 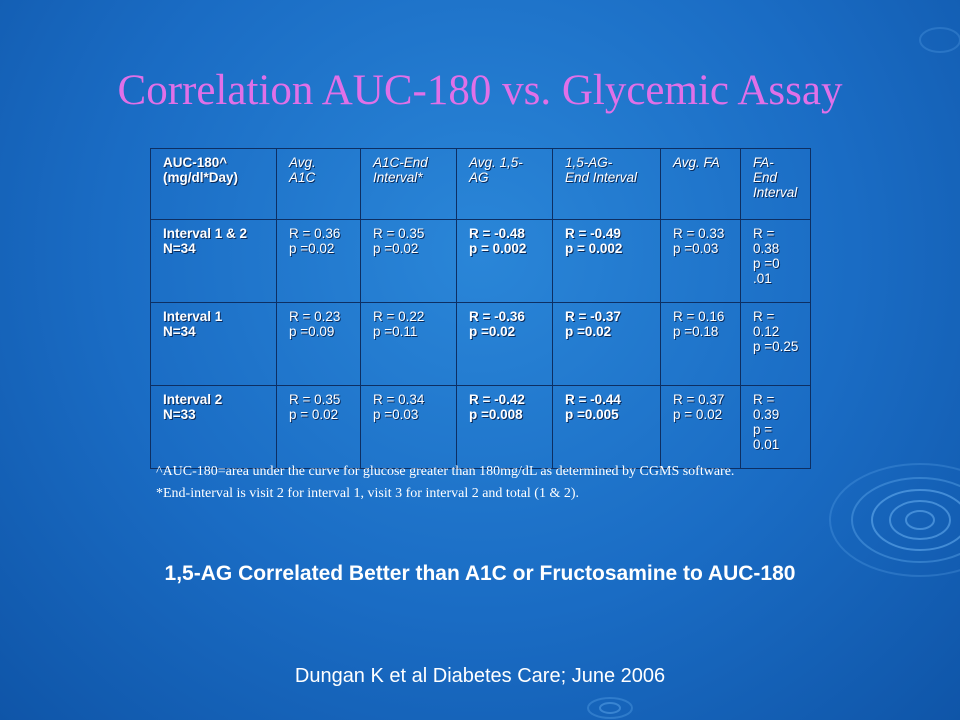 What do you see at coordinates (775, 261) in the screenshot?
I see `table-cell: R = 0.38 p =0 .01` at bounding box center [775, 261].